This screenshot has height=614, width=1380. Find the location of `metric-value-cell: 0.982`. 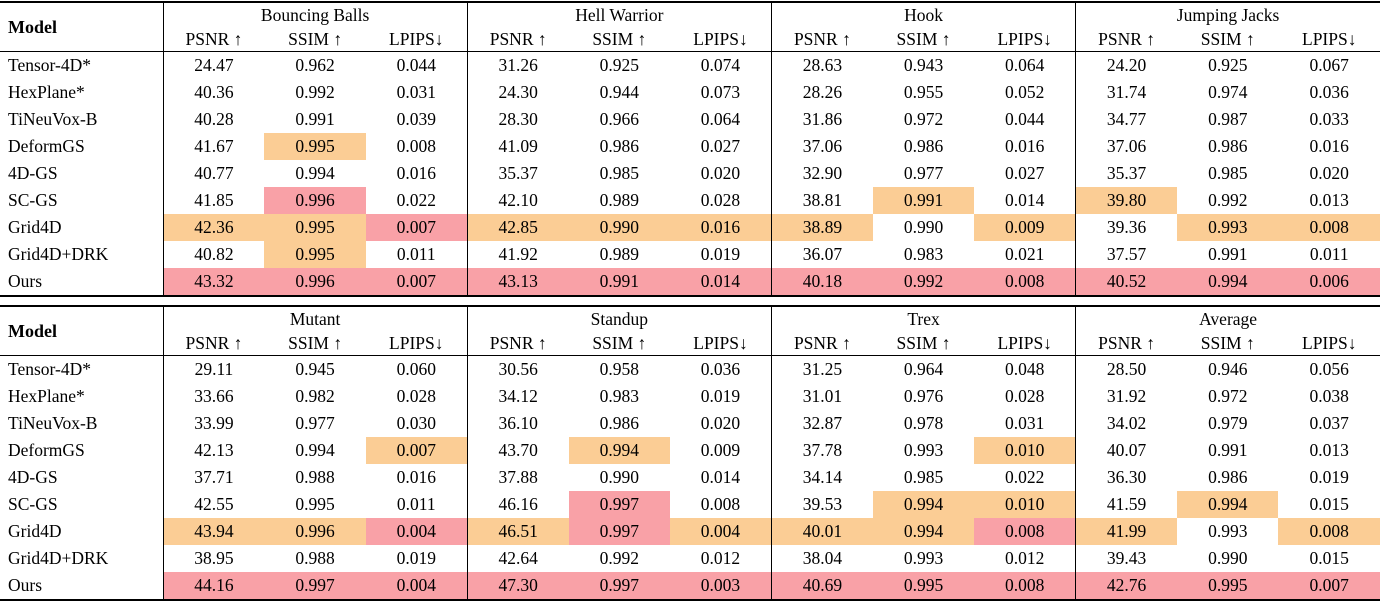

metric-value-cell: 0.982 is located at coordinates (315, 395).